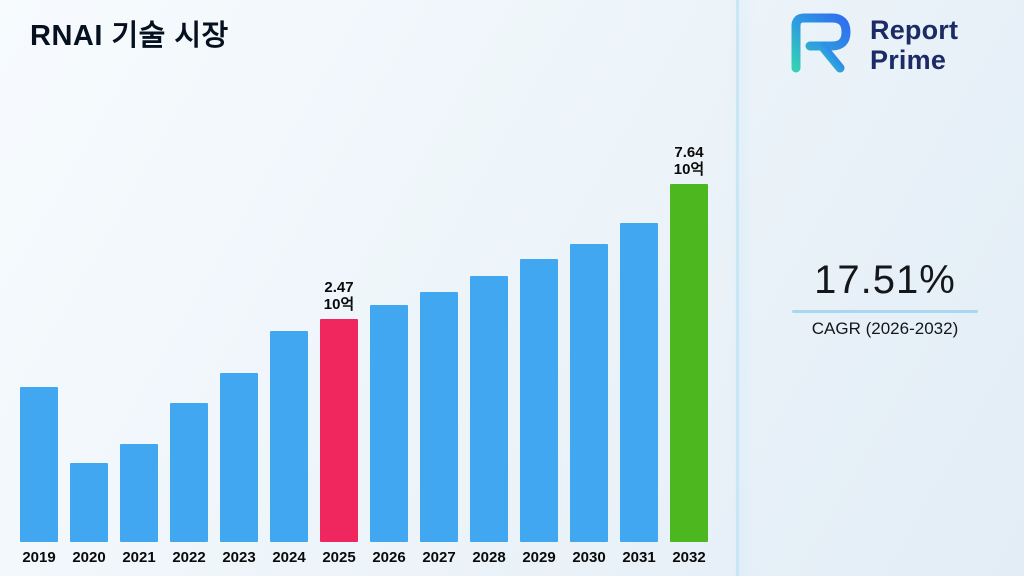 This screenshot has height=576, width=1024. Describe the element at coordinates (189, 472) in the screenshot. I see `bar-2022` at that location.